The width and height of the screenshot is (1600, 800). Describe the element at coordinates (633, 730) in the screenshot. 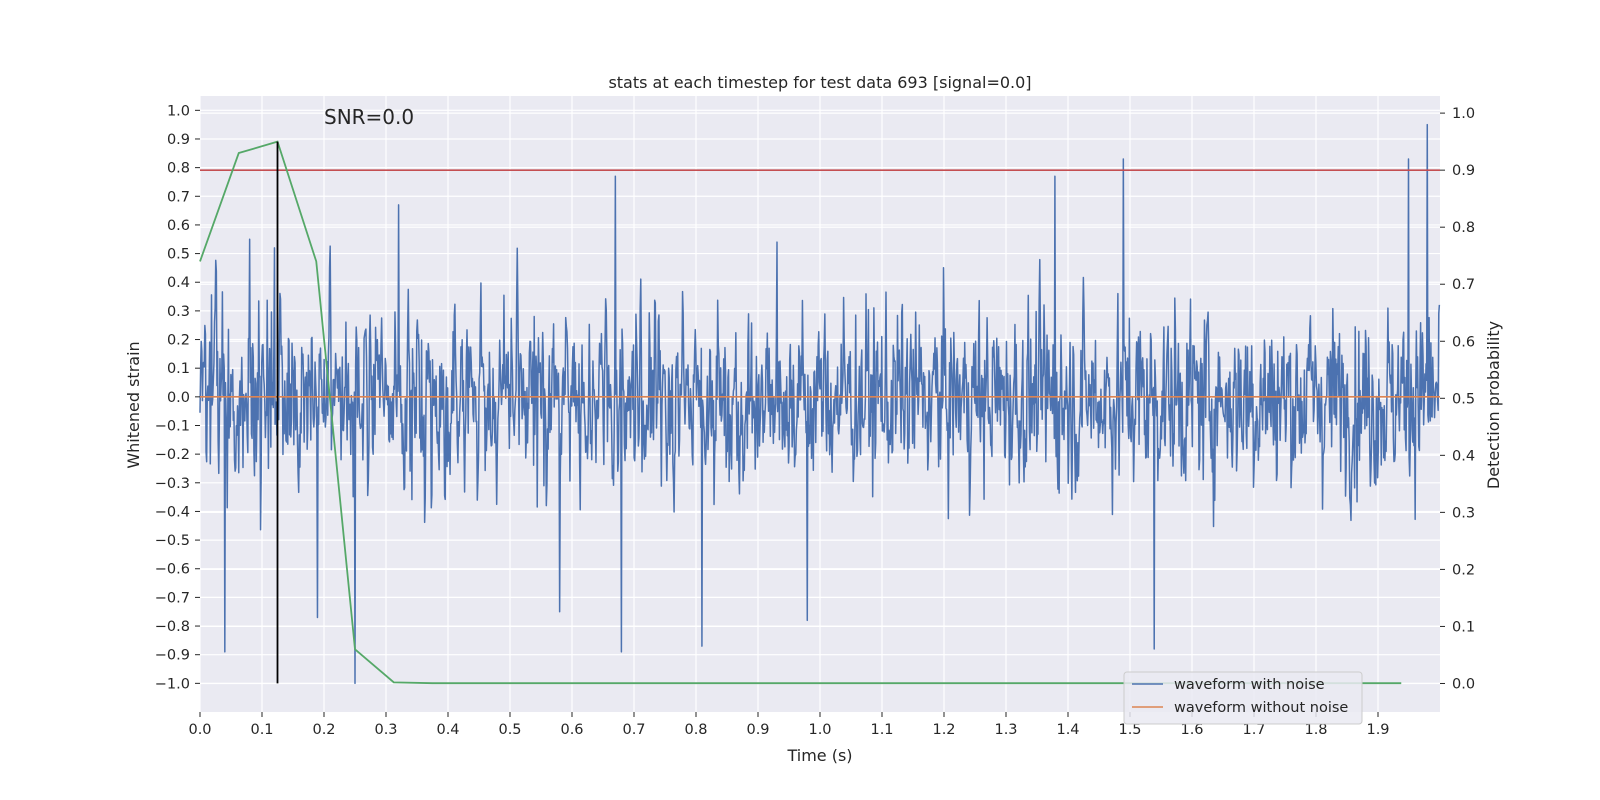

I see `x-tick-label: 0.7` at that location.